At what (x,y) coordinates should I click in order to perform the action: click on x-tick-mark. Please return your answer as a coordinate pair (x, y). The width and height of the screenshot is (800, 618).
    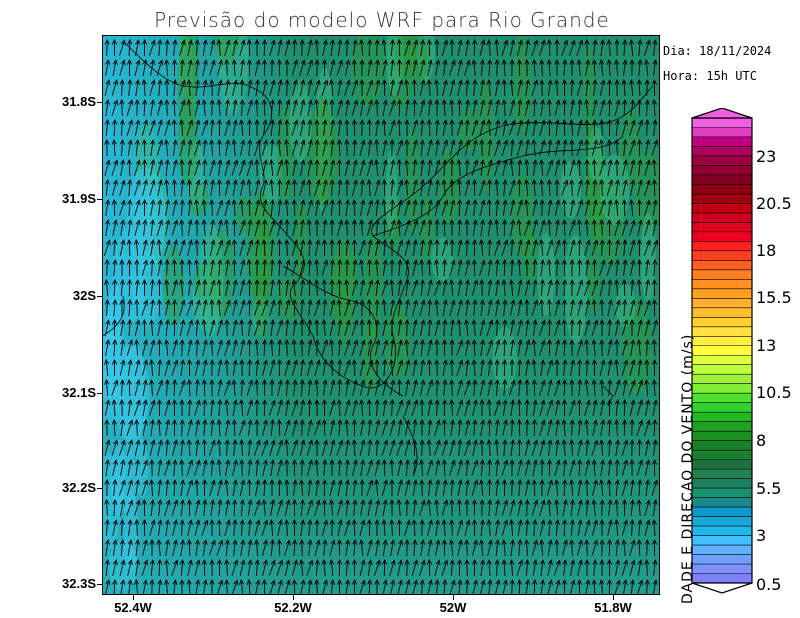
    Looking at the image, I should click on (133, 597).